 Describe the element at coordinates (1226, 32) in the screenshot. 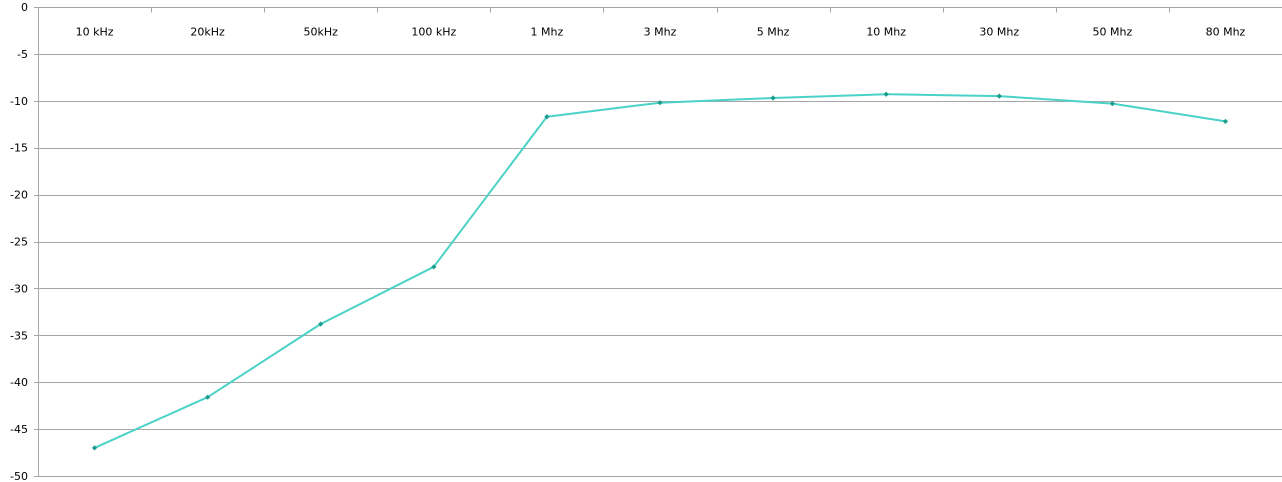

I see `x-tick-label: 80 Mhz` at that location.